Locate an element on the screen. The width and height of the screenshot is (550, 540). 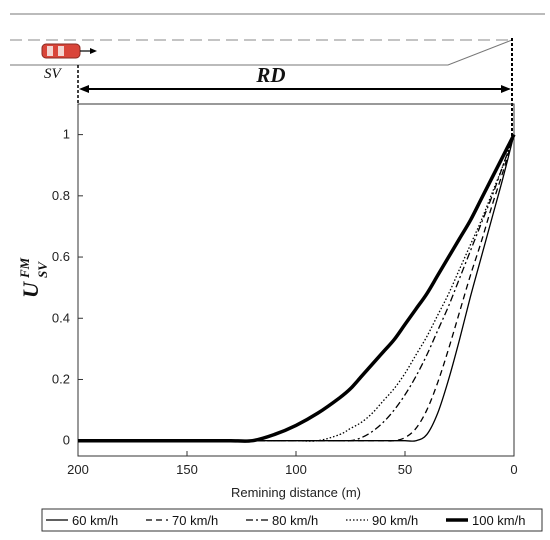
y-tick-label: 0.8 is located at coordinates (61, 195).